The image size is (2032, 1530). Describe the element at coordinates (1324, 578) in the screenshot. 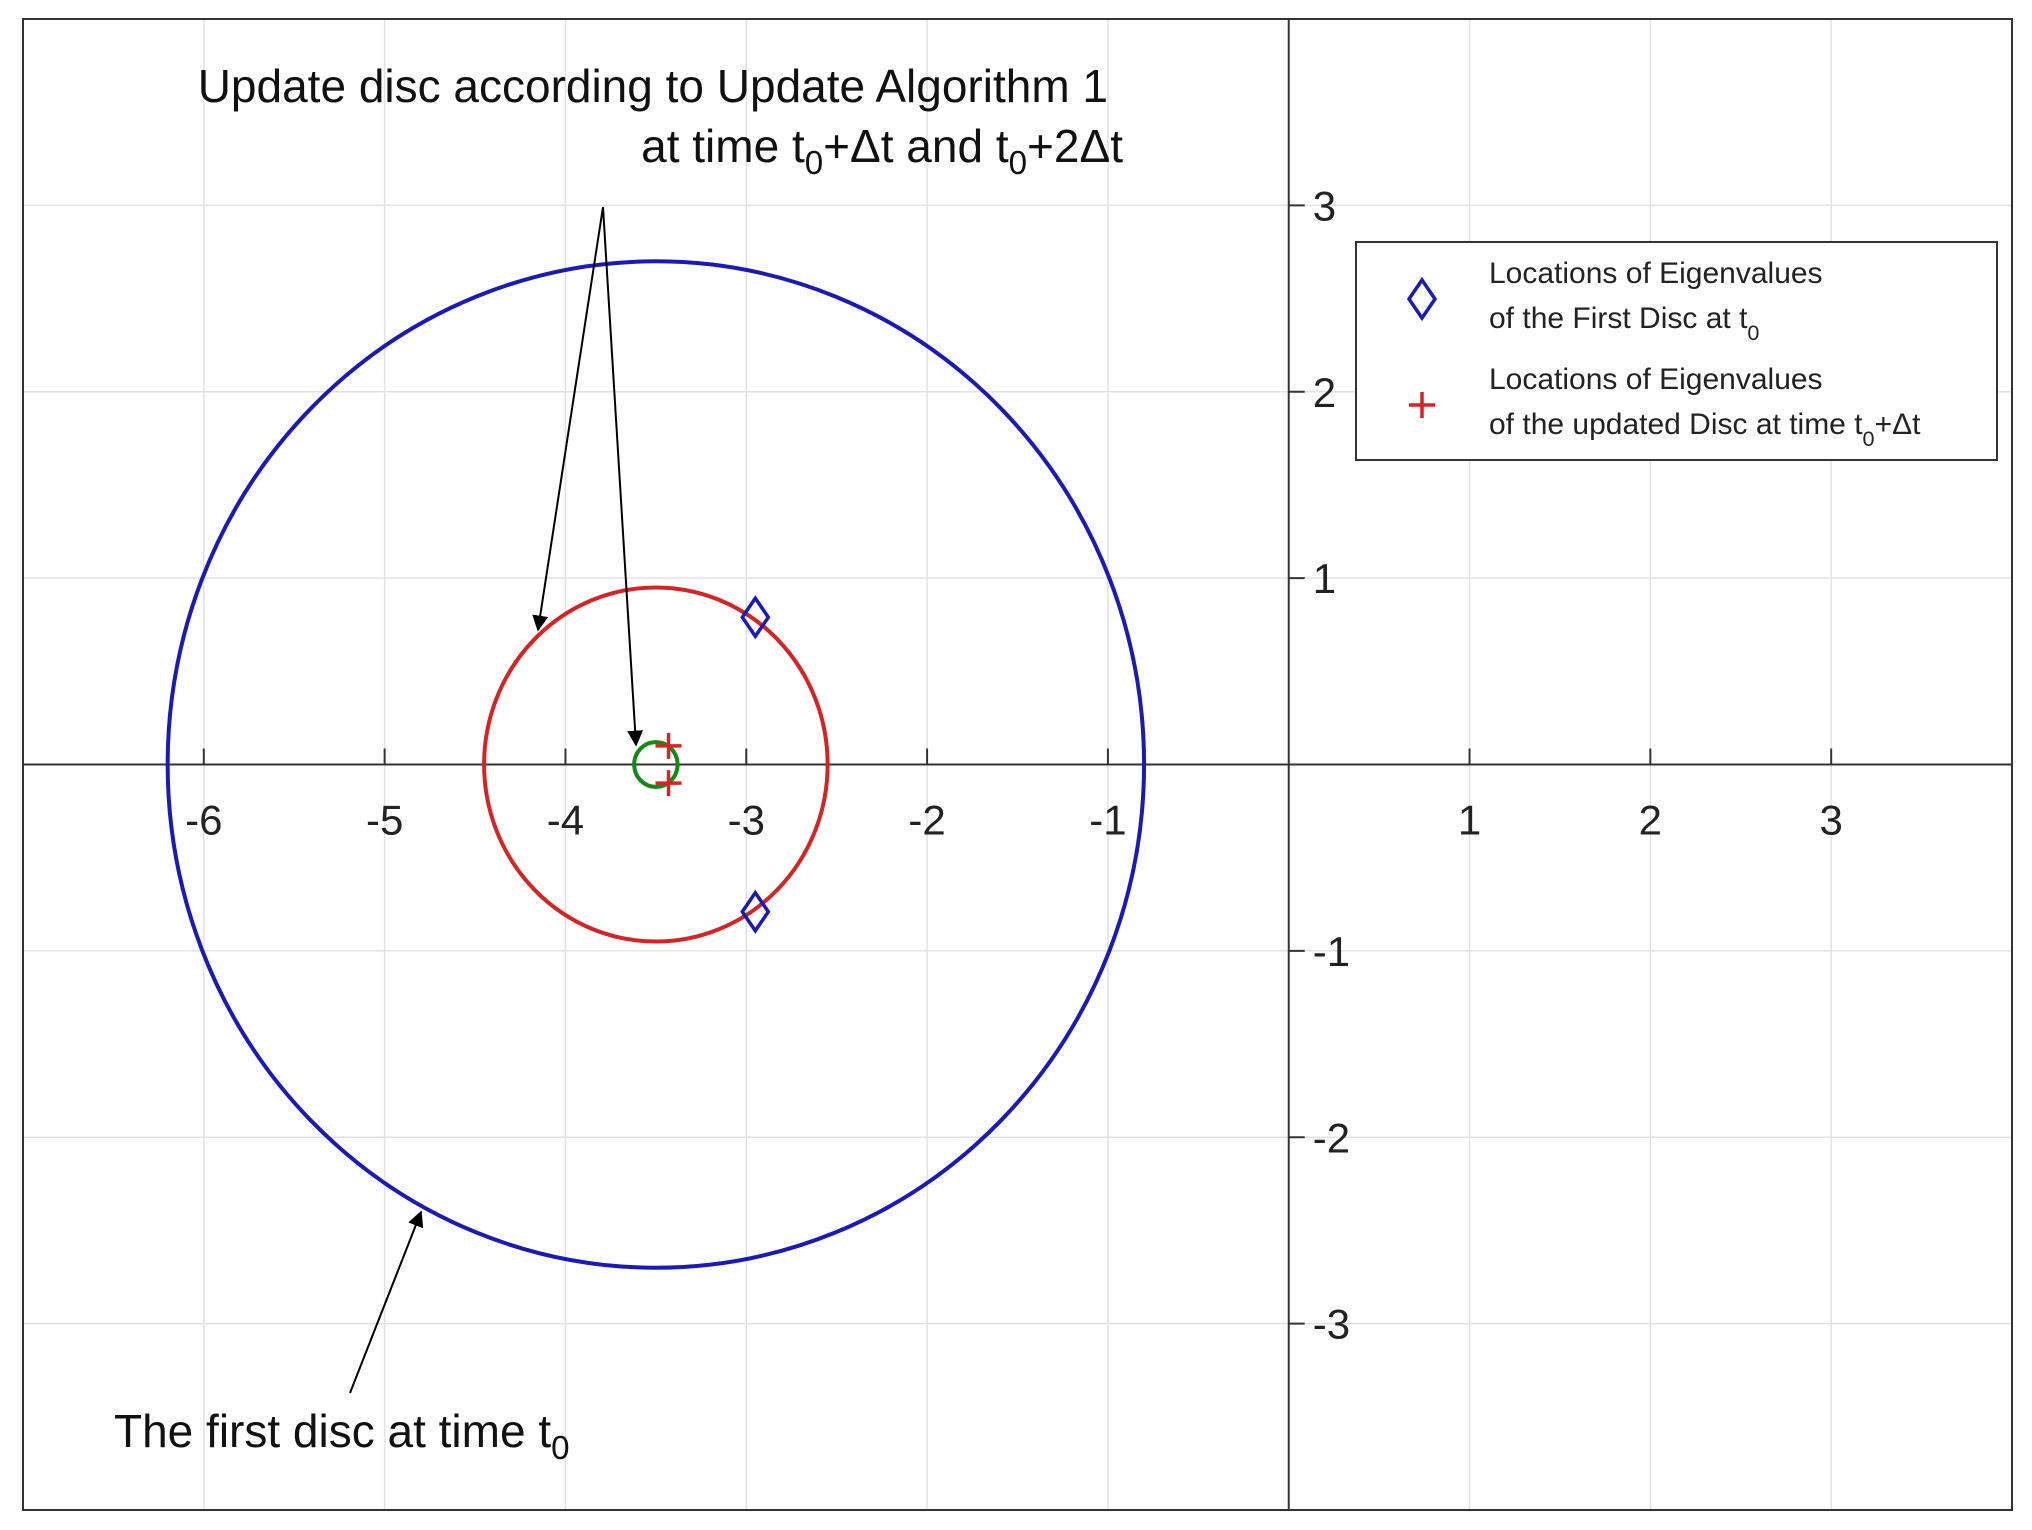

I see `y-tick-label: 1` at that location.